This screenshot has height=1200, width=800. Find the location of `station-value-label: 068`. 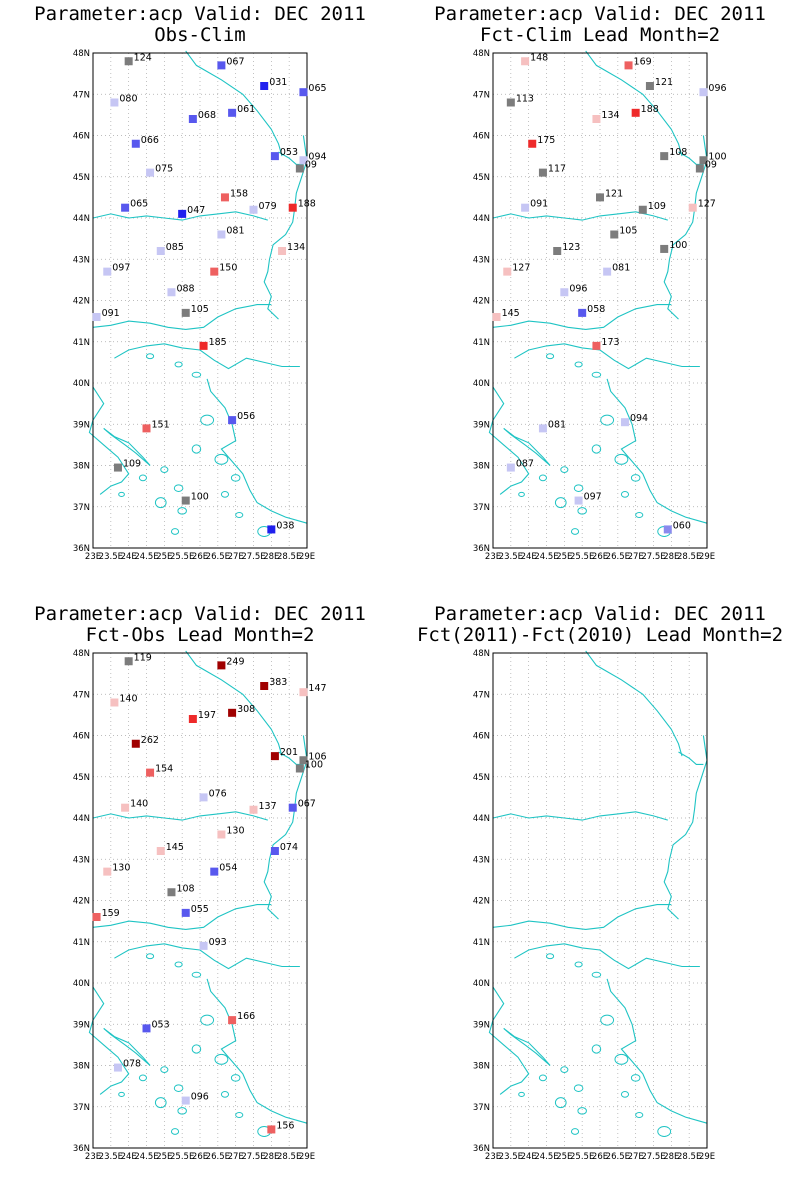

station-value-label: 068 is located at coordinates (207, 115).